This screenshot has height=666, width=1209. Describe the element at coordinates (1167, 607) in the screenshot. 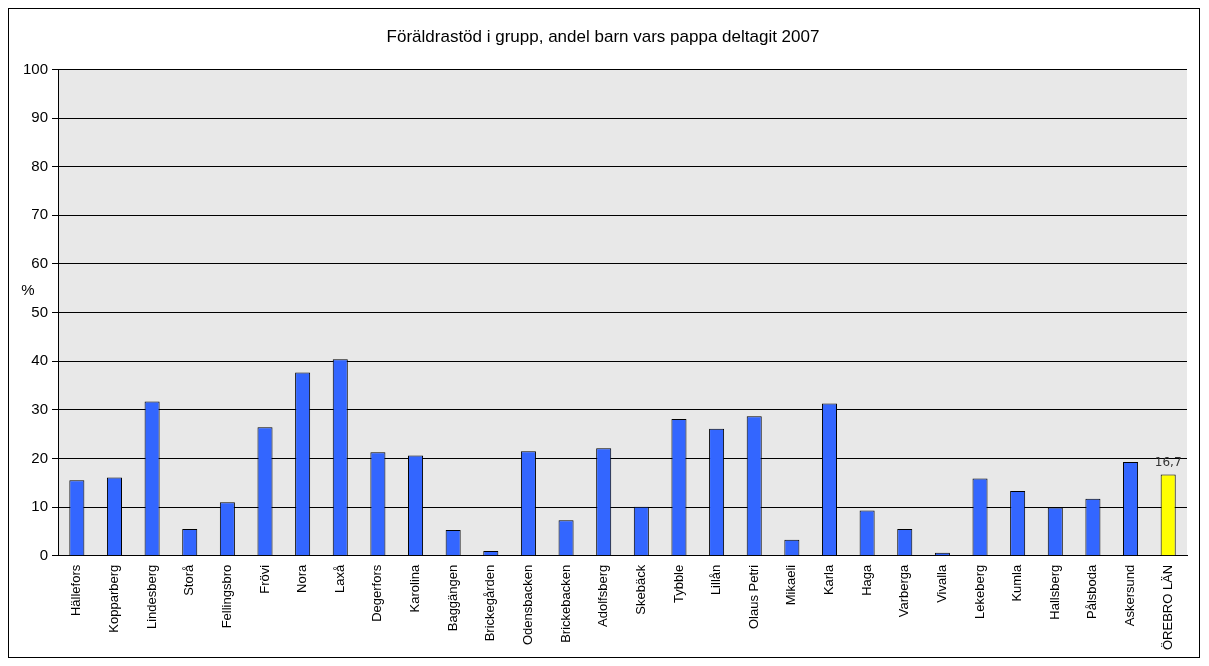

I see `x-tick-label: ÖREBRO LÄN` at that location.